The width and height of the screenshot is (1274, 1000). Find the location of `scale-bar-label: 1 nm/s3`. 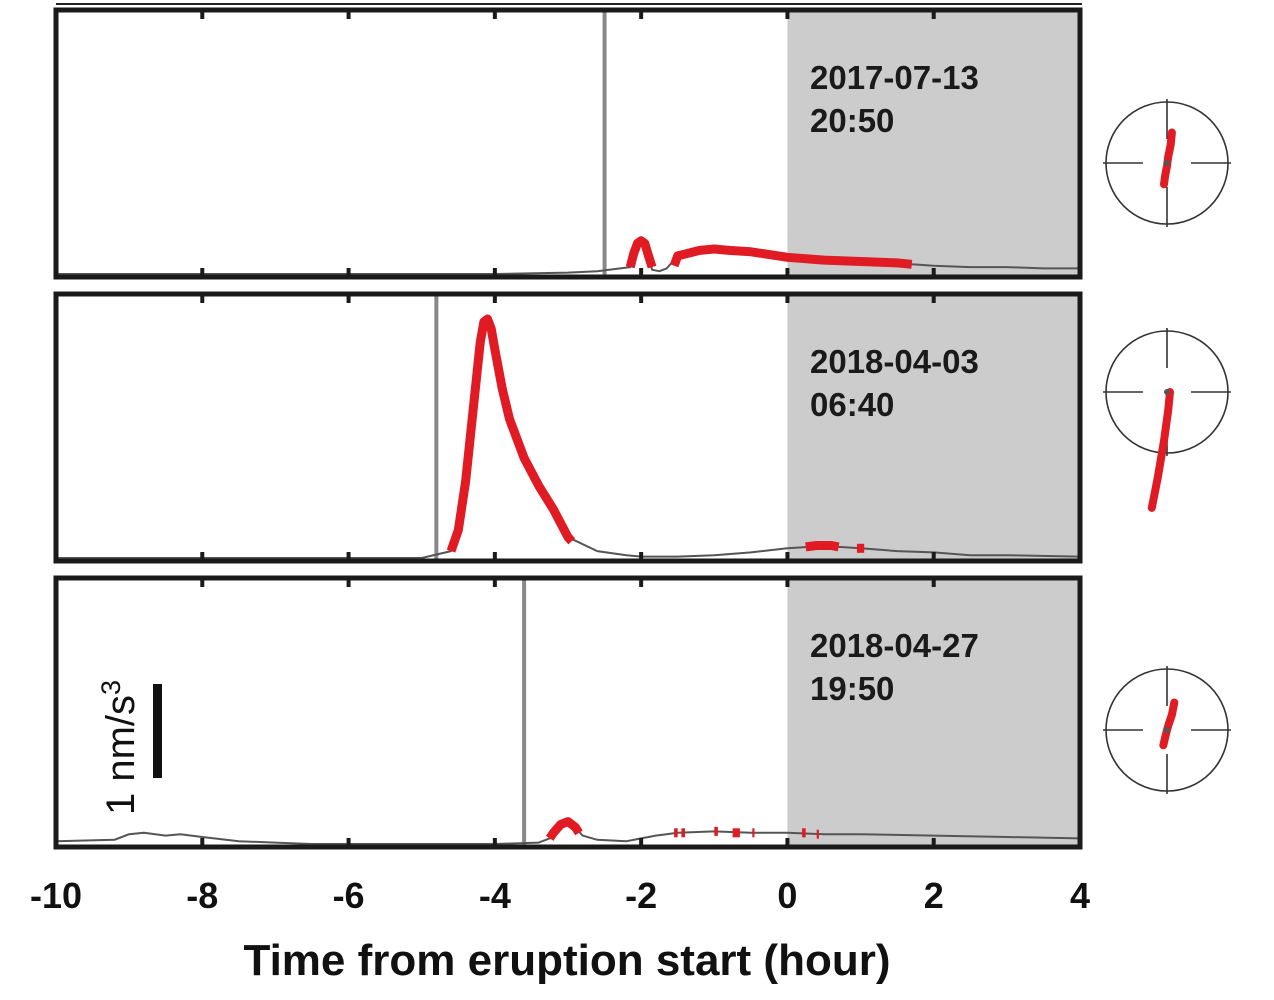

scale-bar-label: 1 nm/s3 is located at coordinates (119, 747).